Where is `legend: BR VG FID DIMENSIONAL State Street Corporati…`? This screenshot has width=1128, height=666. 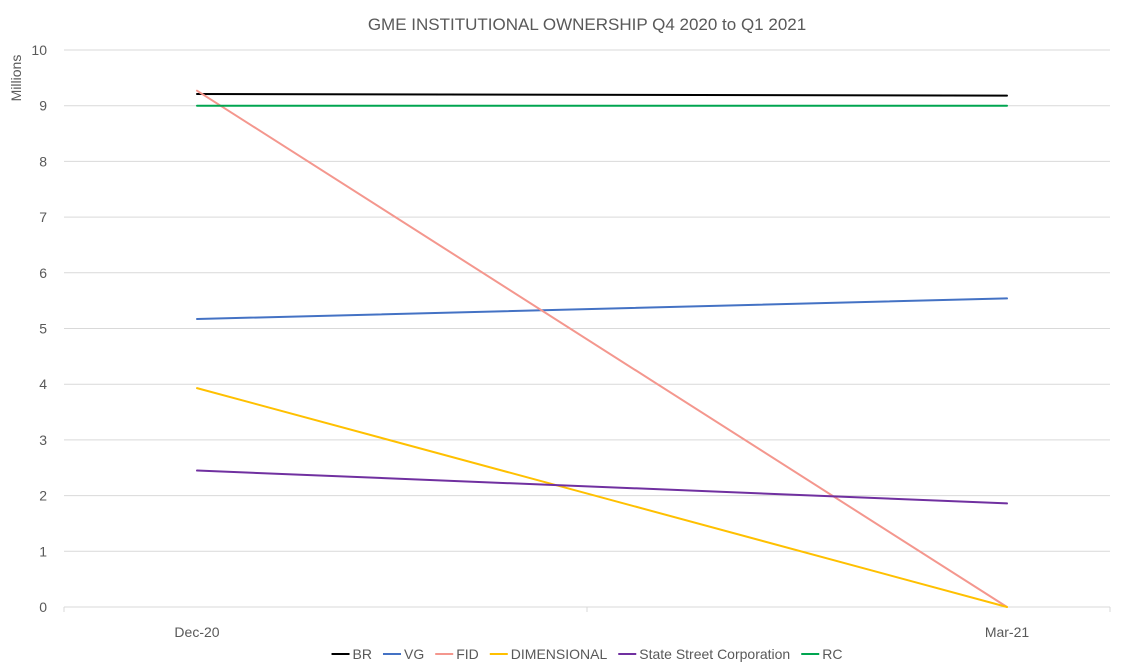
legend: BR VG FID DIMENSIONAL State Street Corporati… is located at coordinates (586, 654).